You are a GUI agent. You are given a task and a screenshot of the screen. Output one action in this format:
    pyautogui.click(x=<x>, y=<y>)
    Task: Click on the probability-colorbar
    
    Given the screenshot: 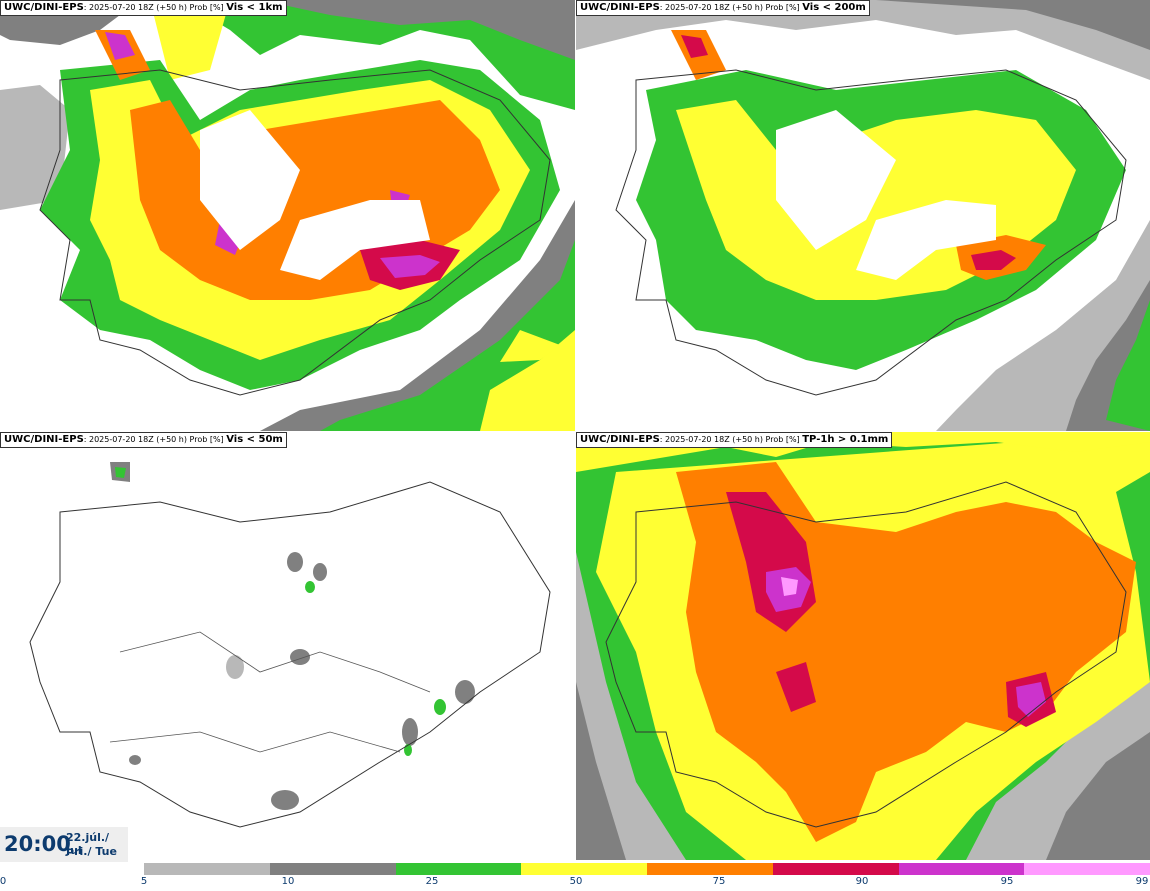 What is the action you would take?
    pyautogui.click(x=647, y=869)
    